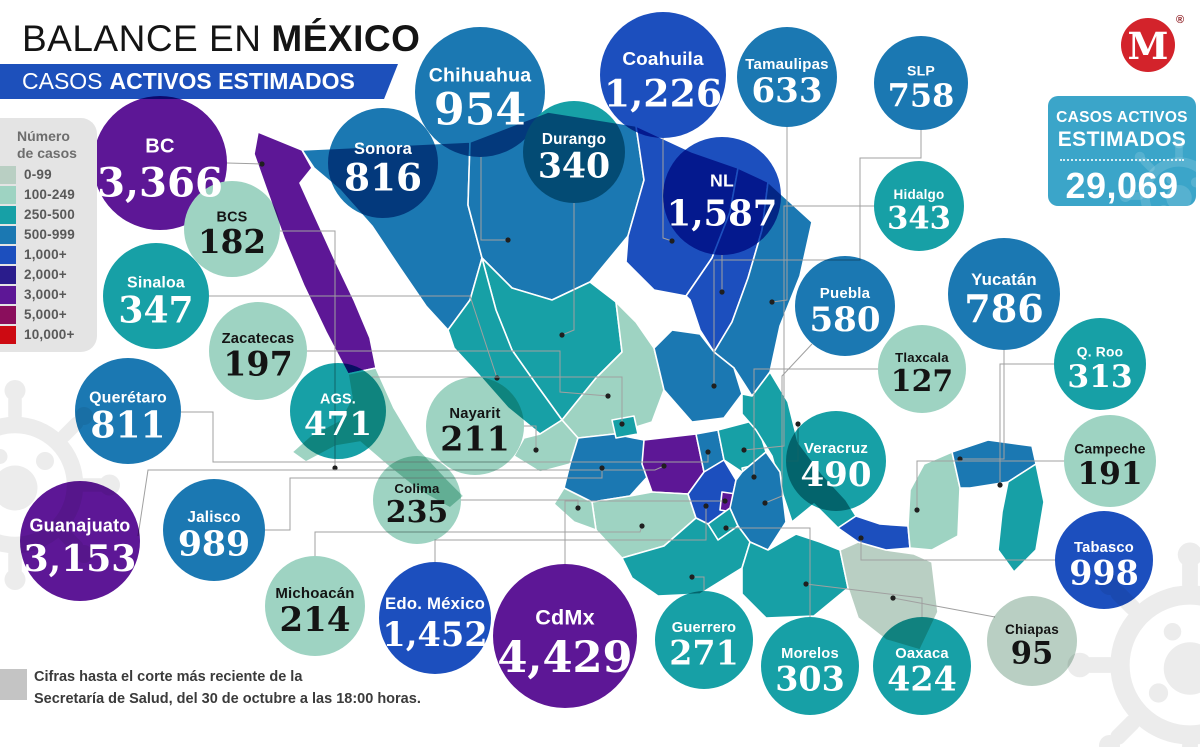  What do you see at coordinates (667, 190) in the screenshot?
I see `connector-line-Coahuila` at bounding box center [667, 190].